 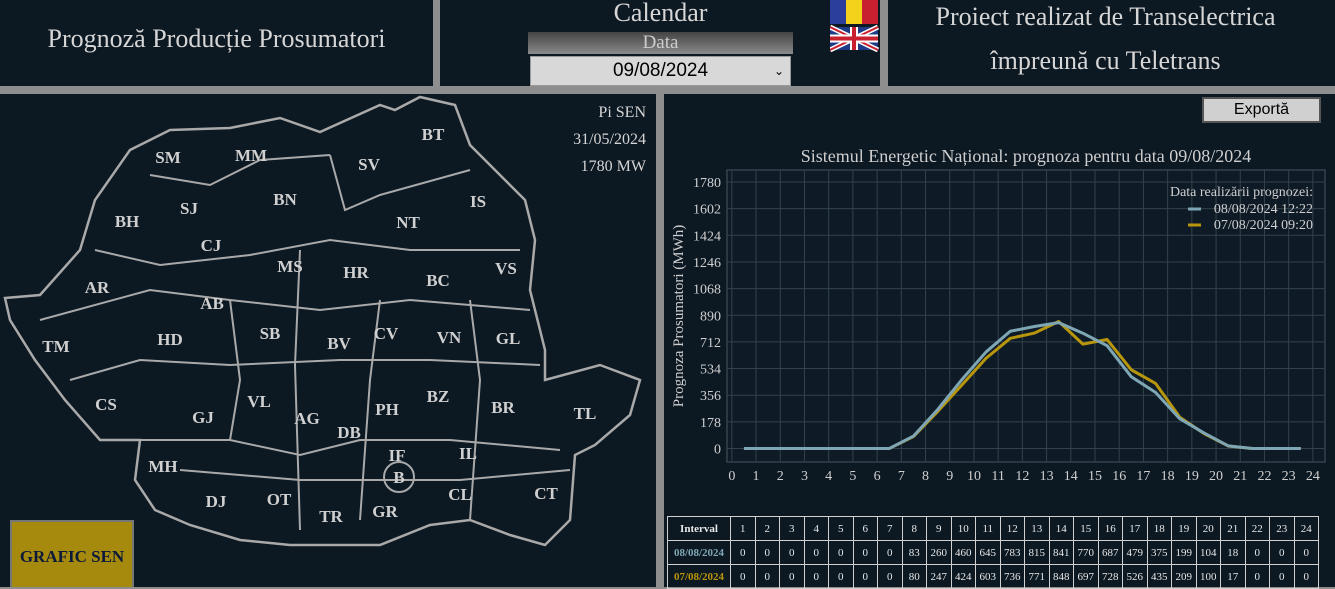 What do you see at coordinates (710, 423) in the screenshot?
I see `y-tick-label: 178` at bounding box center [710, 423].